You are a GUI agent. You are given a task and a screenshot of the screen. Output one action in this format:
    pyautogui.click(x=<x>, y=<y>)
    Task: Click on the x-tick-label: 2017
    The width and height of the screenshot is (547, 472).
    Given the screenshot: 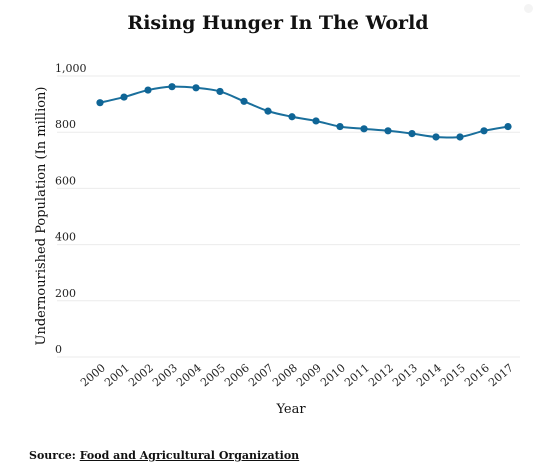 What is the action you would take?
    pyautogui.click(x=501, y=375)
    